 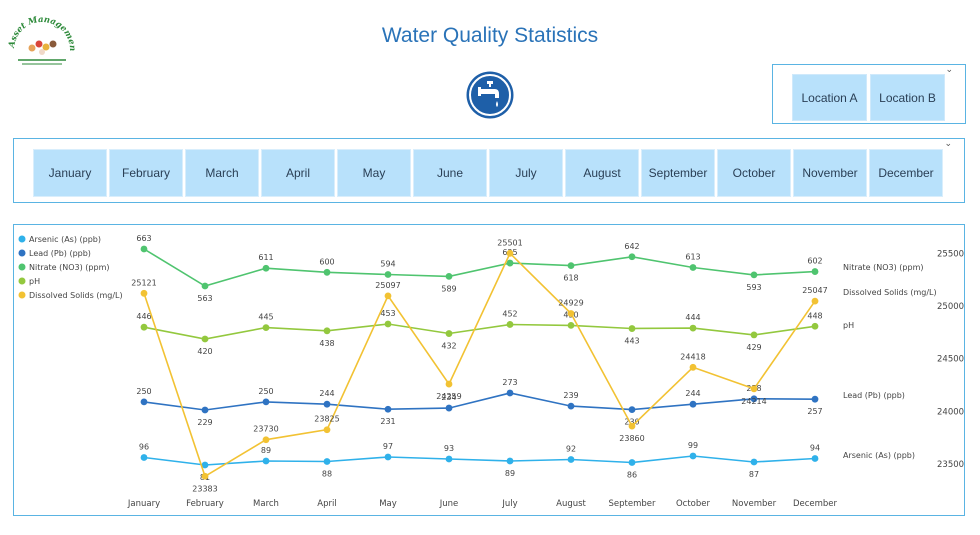 I want to click on data-label-arsenic: 87, so click(x=754, y=474).